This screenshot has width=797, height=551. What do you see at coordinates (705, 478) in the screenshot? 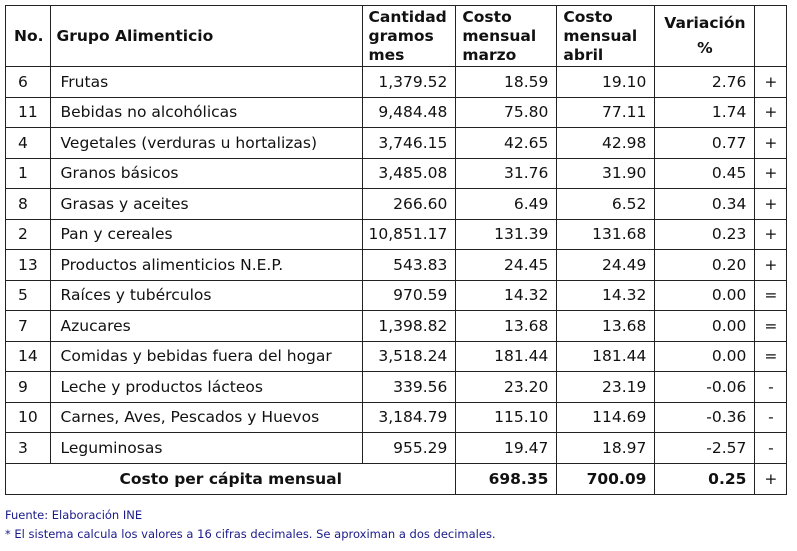
I see `total-variation: 0.25` at bounding box center [705, 478].